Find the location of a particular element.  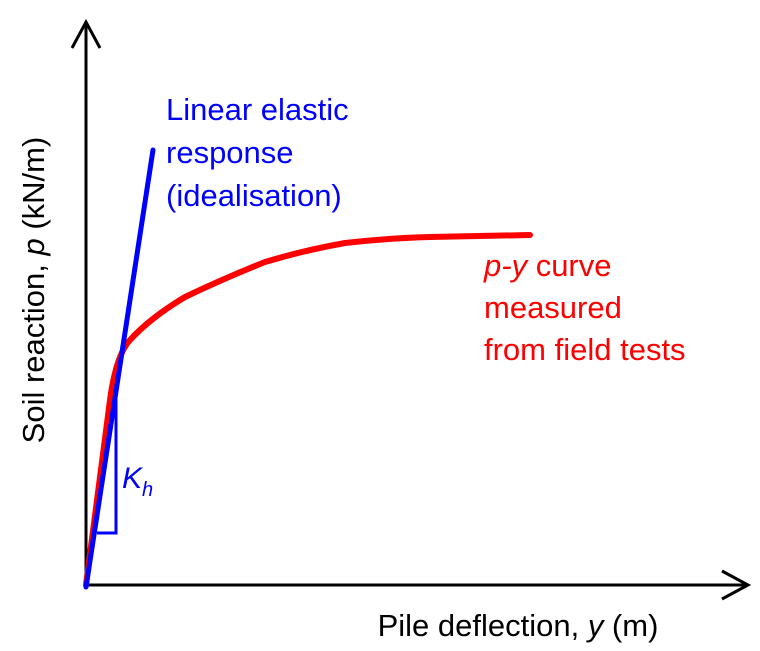

curve-label: p-y curve measured from field tests is located at coordinates (584, 307).